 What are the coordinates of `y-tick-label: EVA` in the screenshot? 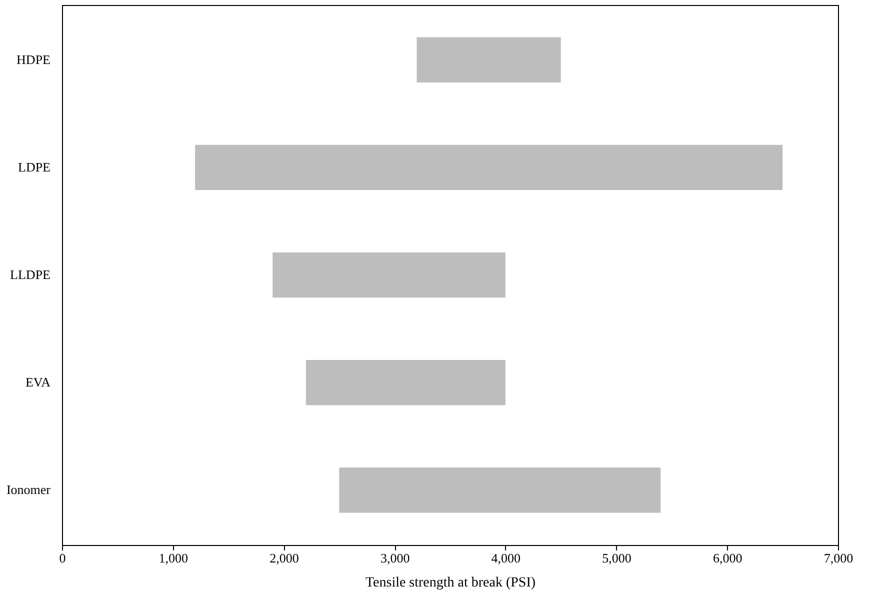 It's located at (38, 382).